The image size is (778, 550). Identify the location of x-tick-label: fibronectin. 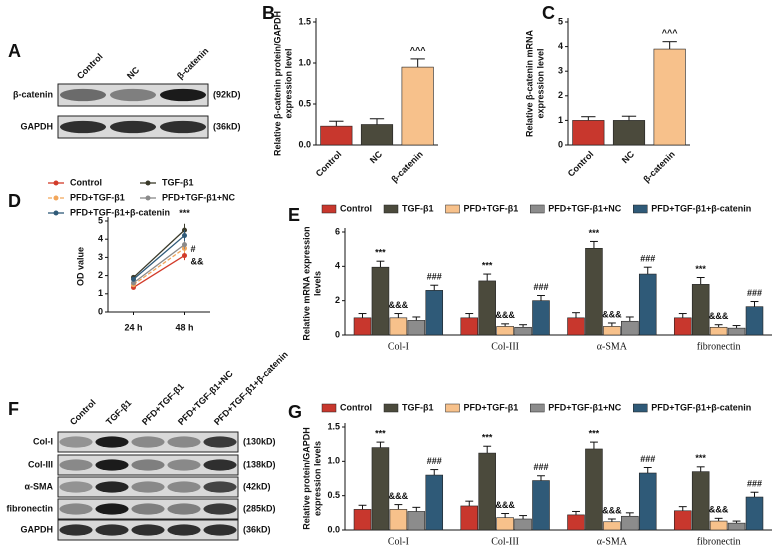
(719, 346).